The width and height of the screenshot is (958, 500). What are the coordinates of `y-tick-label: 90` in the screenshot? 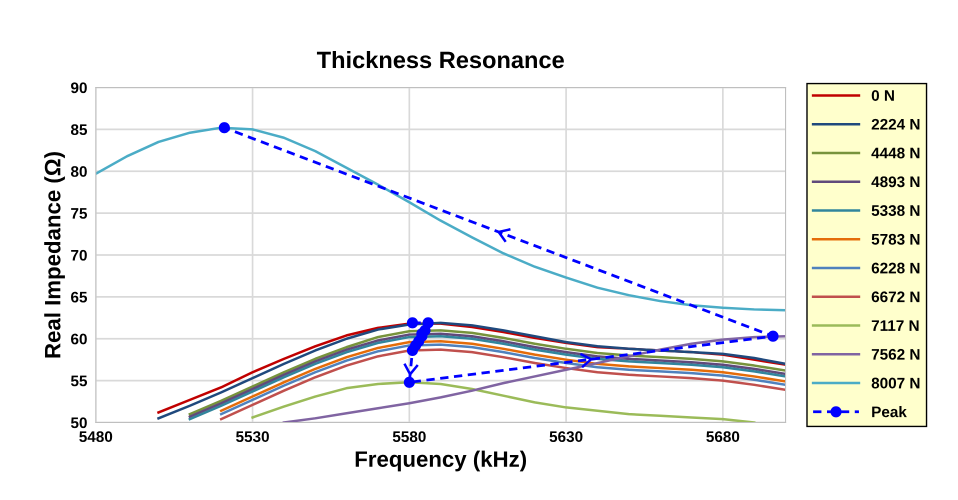 It's located at (79, 88).